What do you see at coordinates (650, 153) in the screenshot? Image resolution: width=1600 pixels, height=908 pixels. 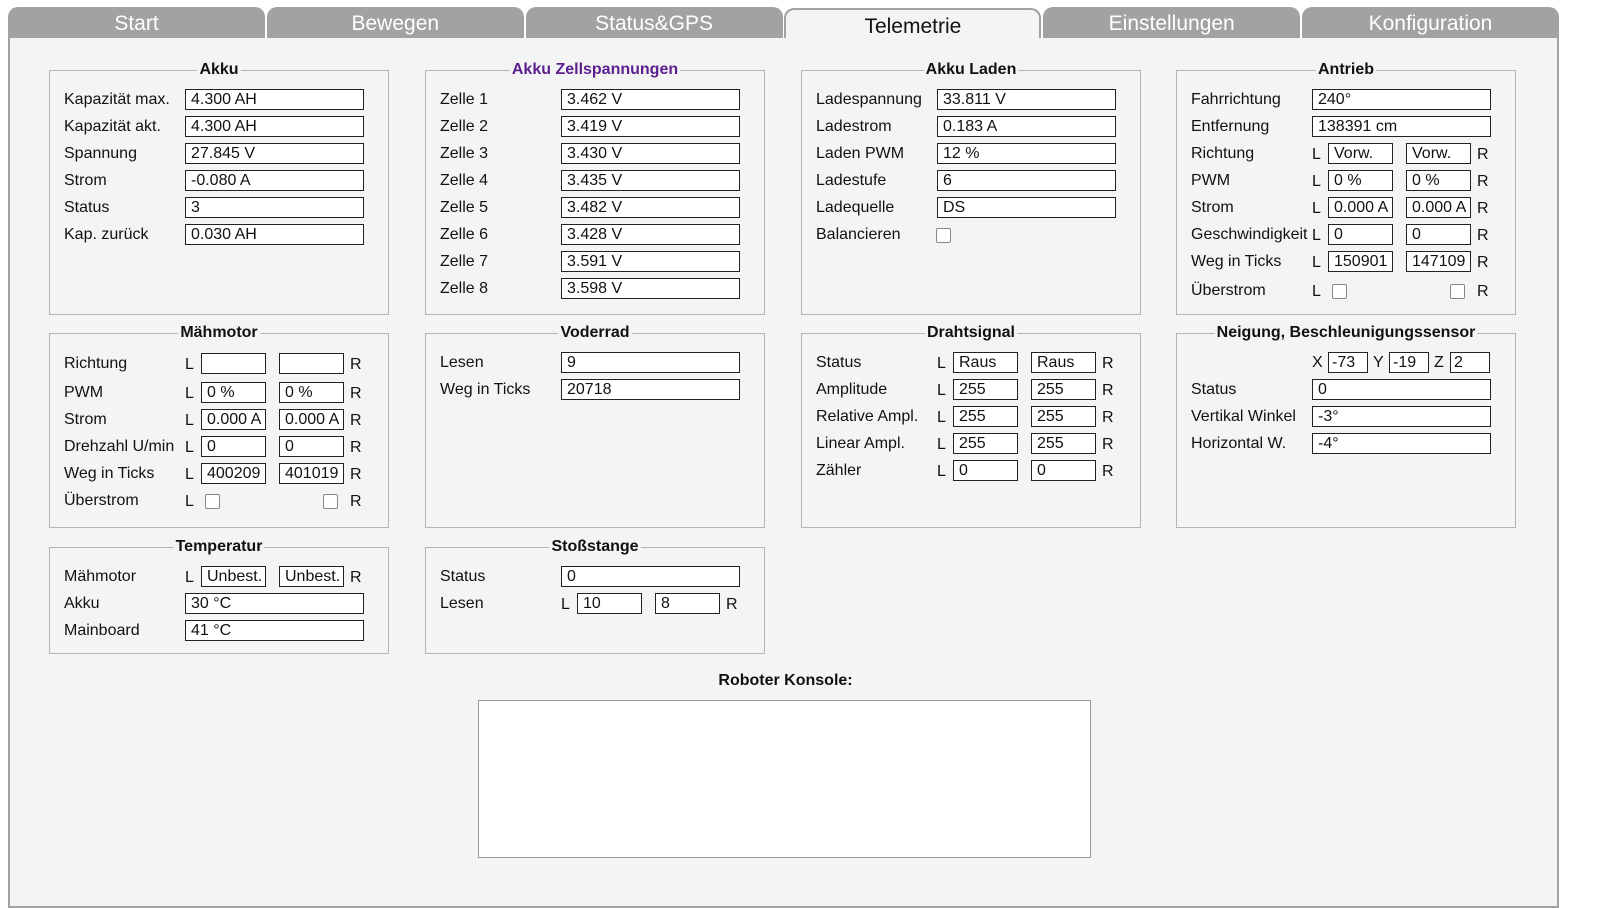 I see `value-field: 3.430 V` at bounding box center [650, 153].